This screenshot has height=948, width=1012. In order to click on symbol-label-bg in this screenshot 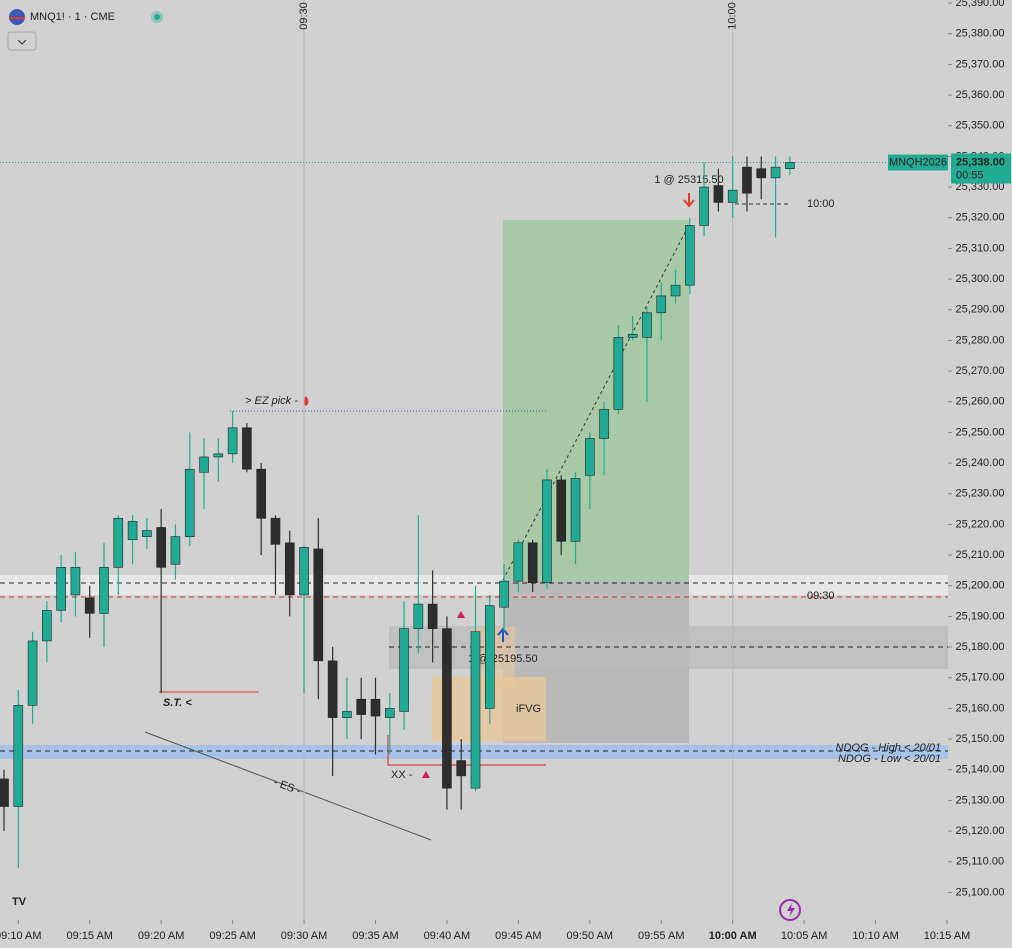, I will do `click(918, 162)`.